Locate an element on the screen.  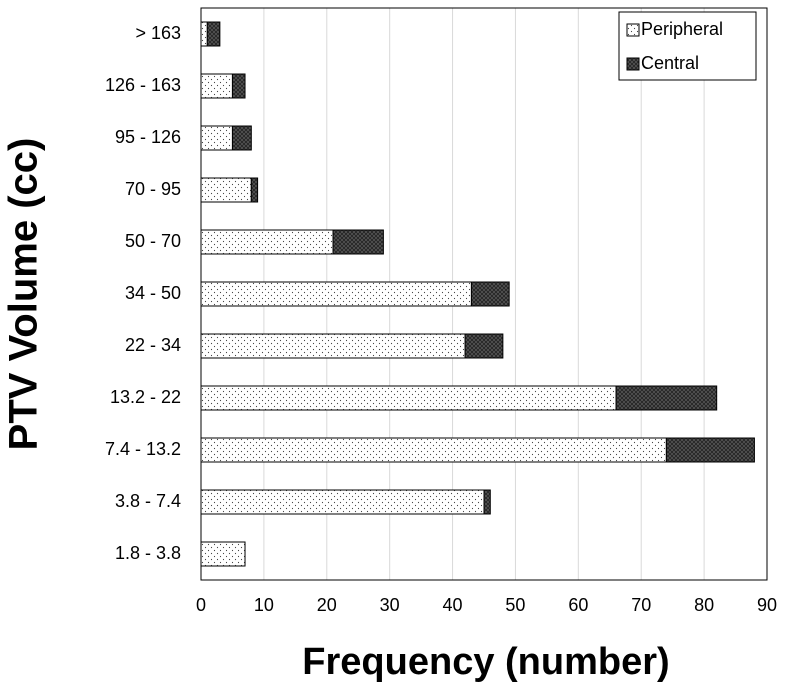
y-tick-label: 22 - 34 is located at coordinates (153, 345).